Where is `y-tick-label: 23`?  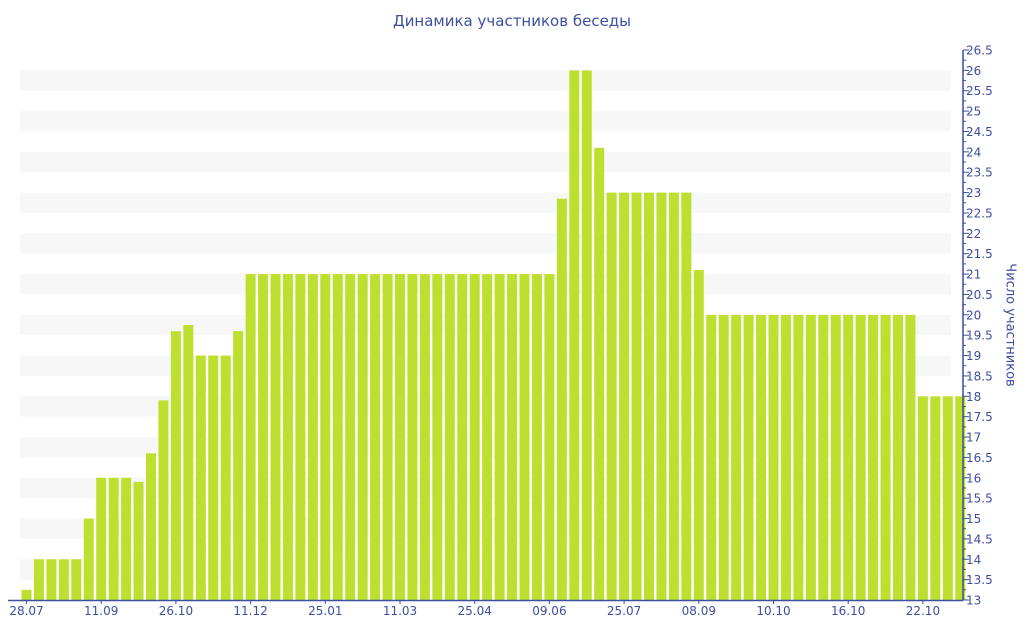
y-tick-label: 23 is located at coordinates (973, 193).